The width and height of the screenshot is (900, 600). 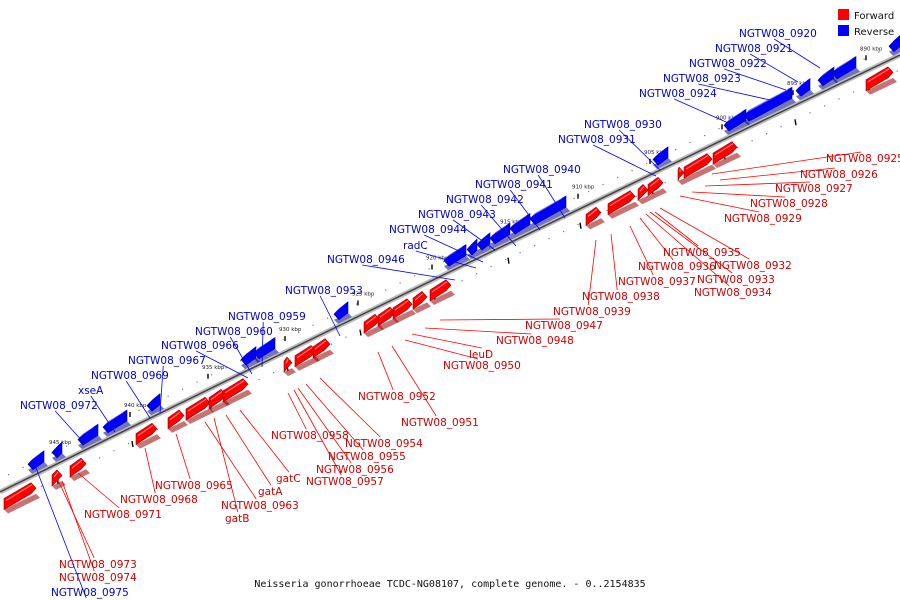 What do you see at coordinates (677, 267) in the screenshot?
I see `forward-gene-label: NGTW08_0936` at bounding box center [677, 267].